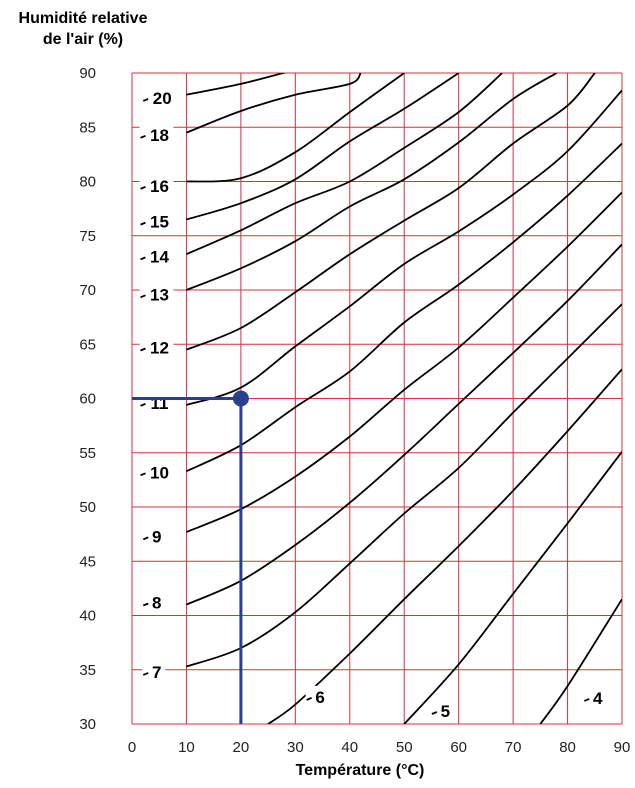 Image resolution: width=635 pixels, height=788 pixels. Describe the element at coordinates (404, 747) in the screenshot. I see `x-tick-50: 50` at that location.